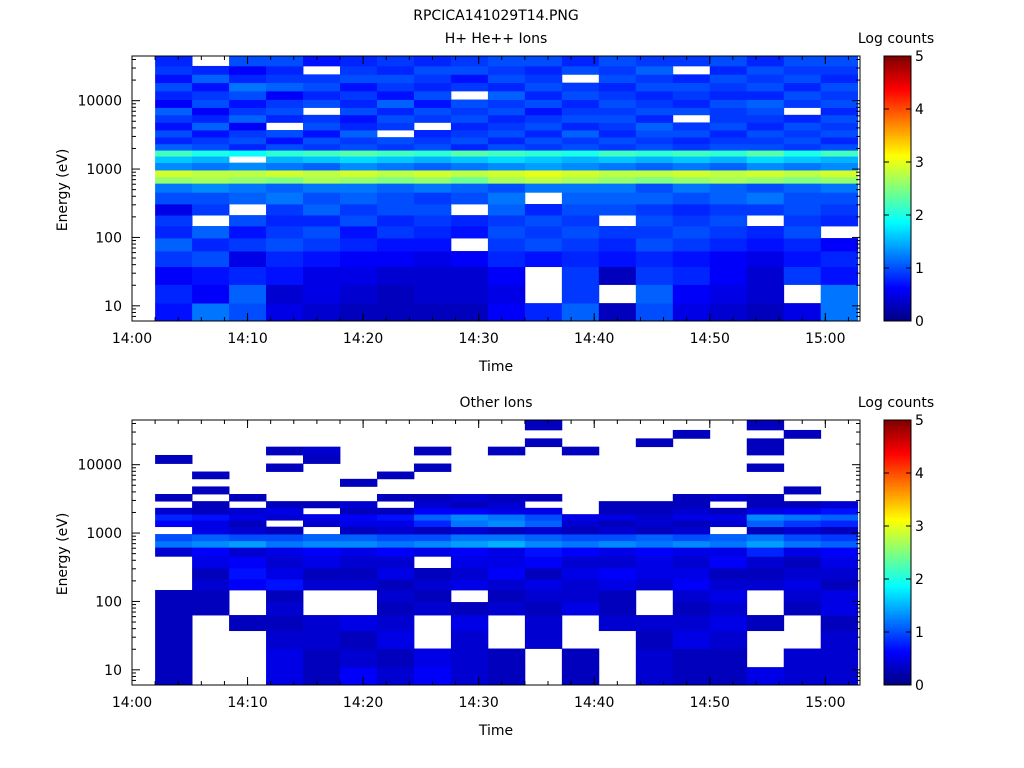 This screenshot has height=768, width=1024. Describe the element at coordinates (919, 269) in the screenshot. I see `colorbar-tick-label: 1` at that location.